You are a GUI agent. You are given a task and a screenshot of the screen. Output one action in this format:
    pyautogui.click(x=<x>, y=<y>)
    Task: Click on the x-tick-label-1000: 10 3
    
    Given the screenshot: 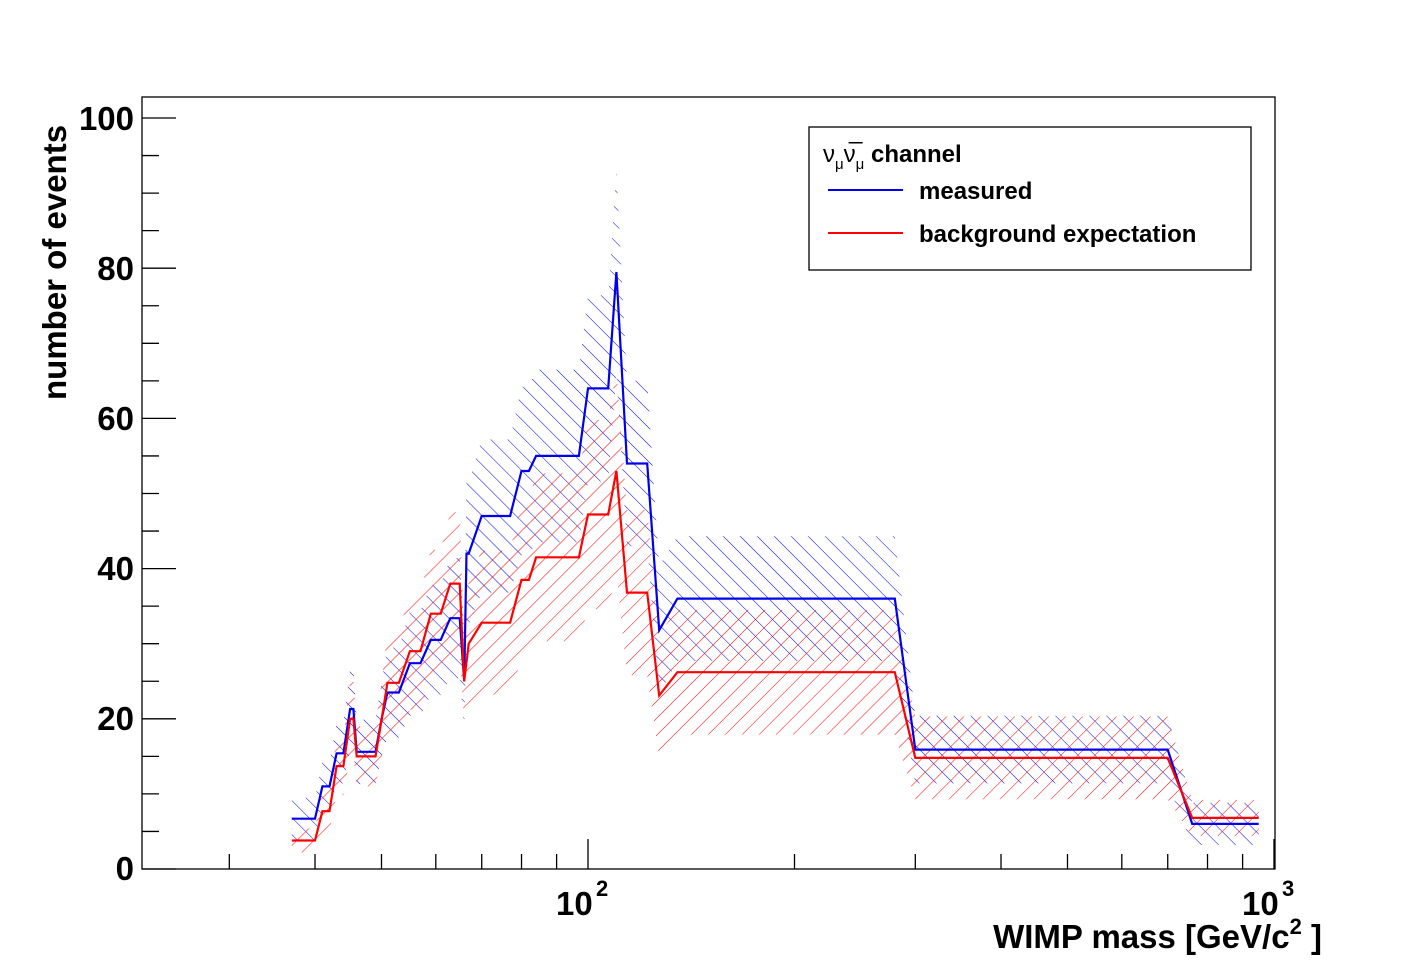 What is the action you would take?
    pyautogui.click(x=1268, y=899)
    